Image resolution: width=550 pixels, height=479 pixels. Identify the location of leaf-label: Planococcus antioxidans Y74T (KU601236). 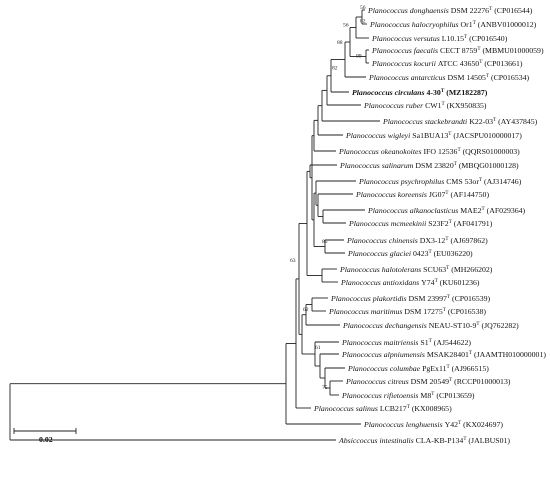
(410, 282).